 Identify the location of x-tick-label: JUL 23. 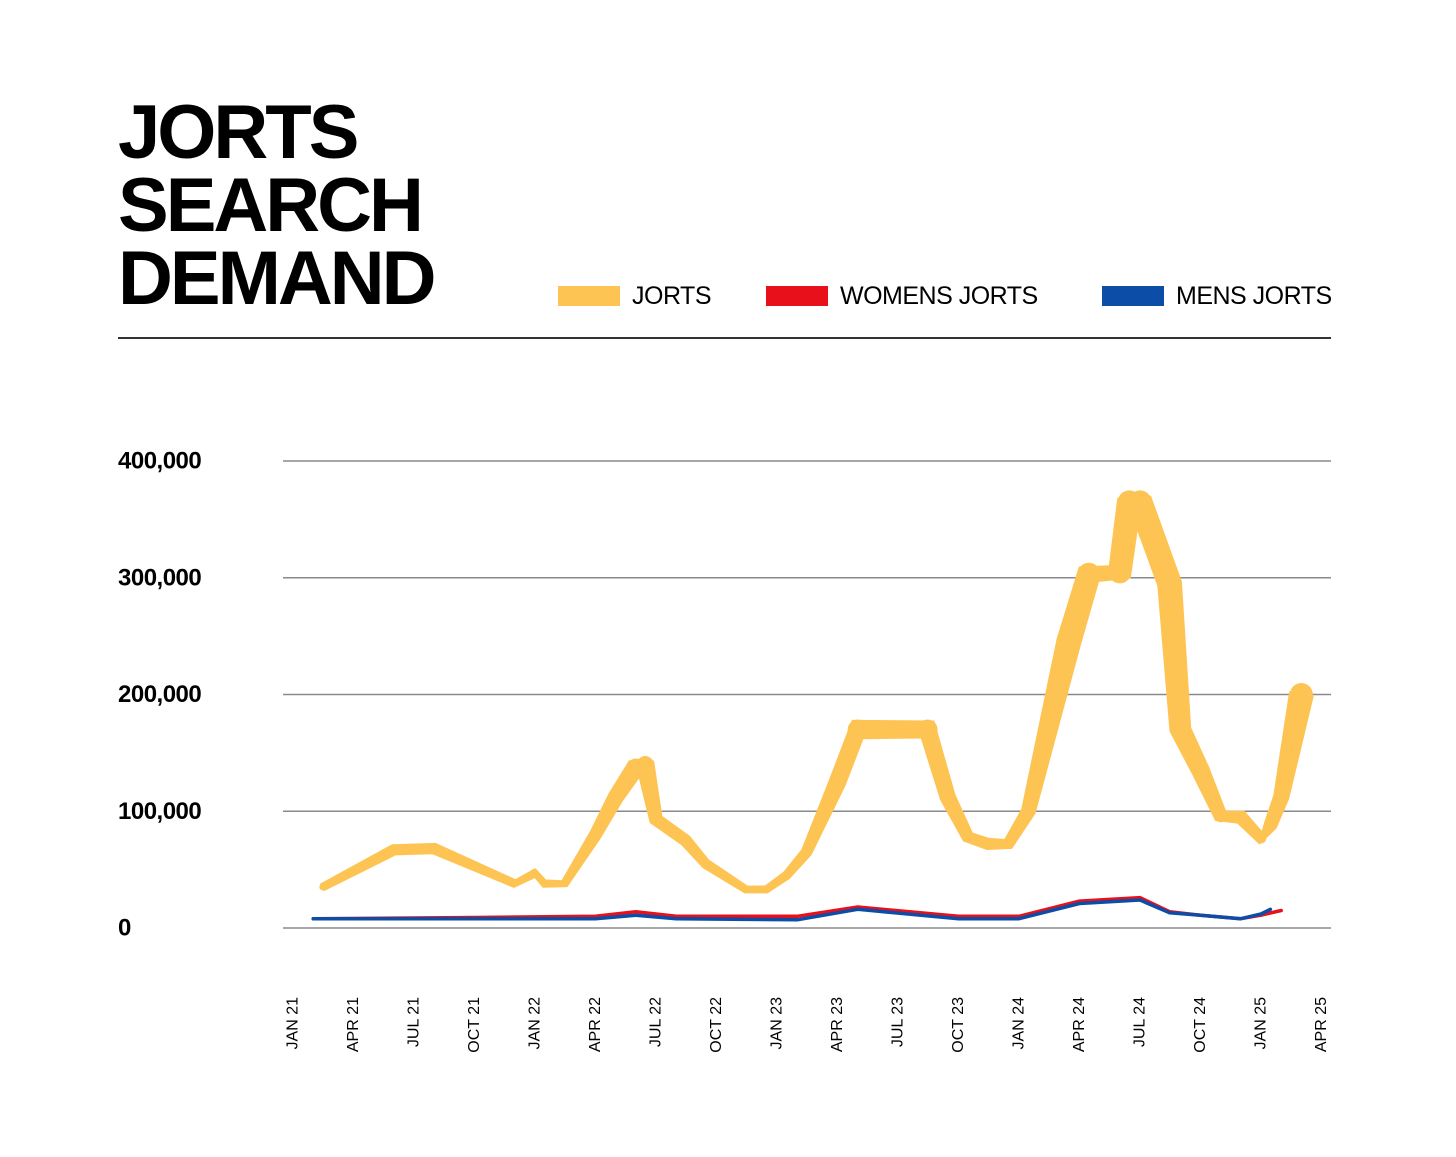
(898, 1022).